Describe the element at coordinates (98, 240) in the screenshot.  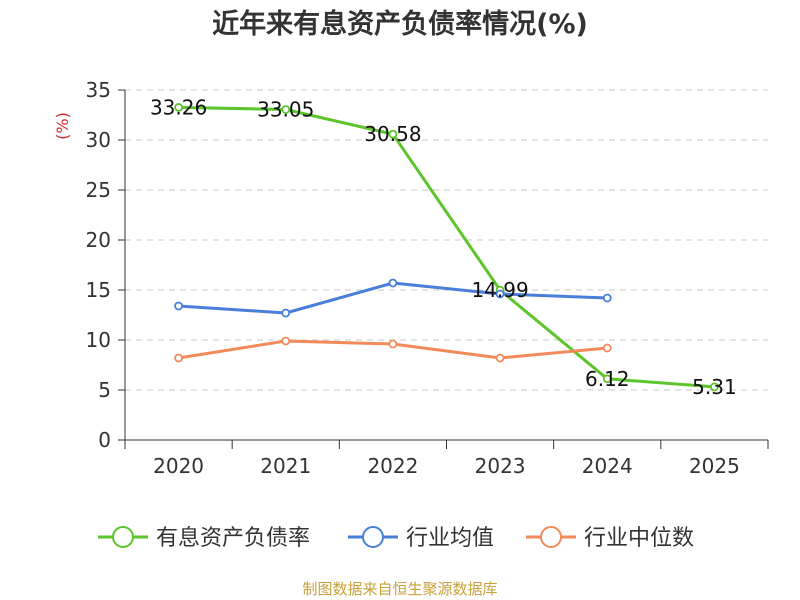
I see `y-tick-label: 20` at that location.